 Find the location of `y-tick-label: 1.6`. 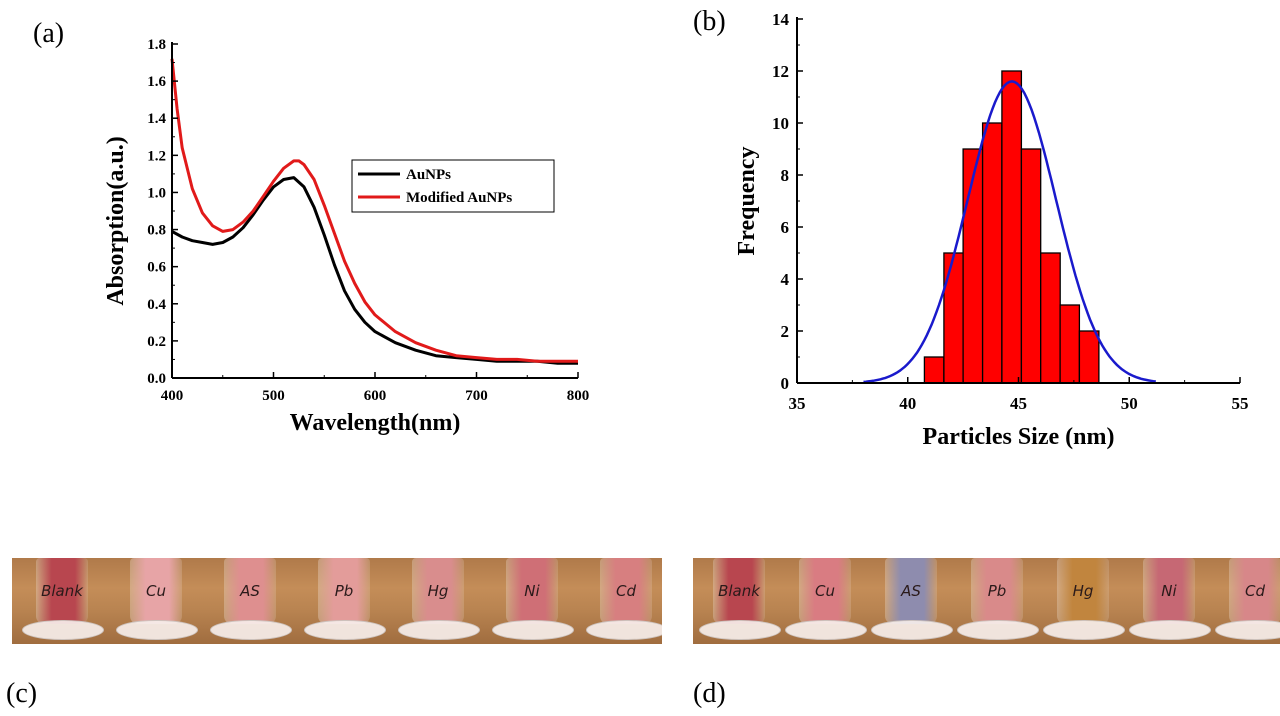

y-tick-label: 1.6 is located at coordinates (156, 82).